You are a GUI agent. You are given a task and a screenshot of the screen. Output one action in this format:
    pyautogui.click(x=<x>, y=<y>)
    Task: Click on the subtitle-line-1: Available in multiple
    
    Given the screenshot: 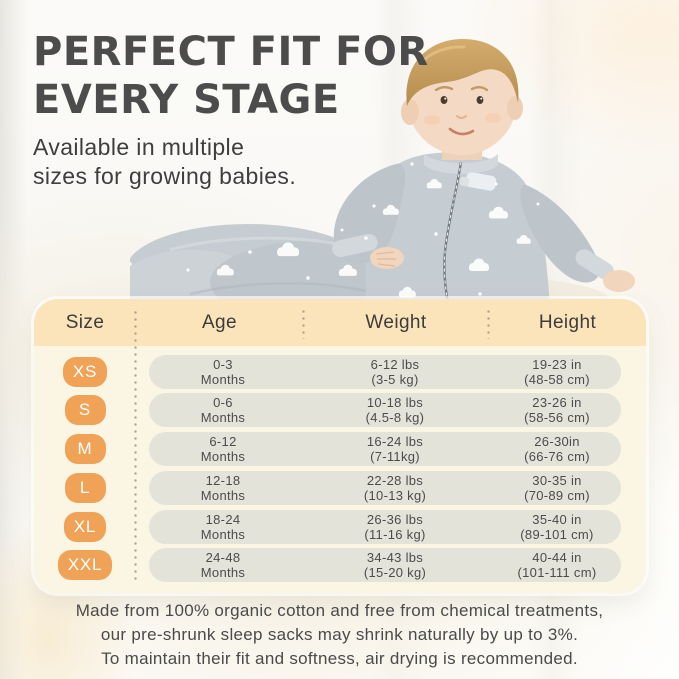 What is the action you would take?
    pyautogui.click(x=139, y=147)
    